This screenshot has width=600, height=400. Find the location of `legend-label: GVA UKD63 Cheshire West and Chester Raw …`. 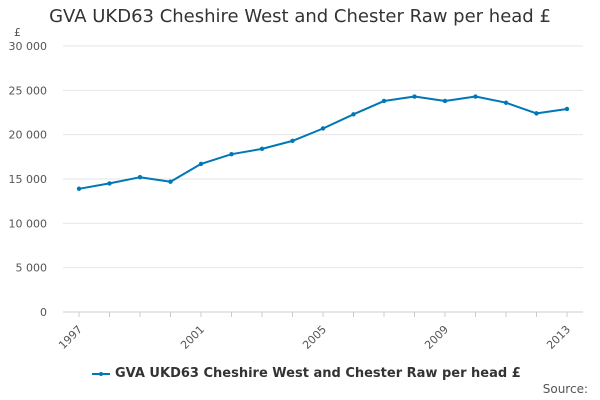

legend-label: GVA UKD63 Cheshire West and Chester Raw … is located at coordinates (318, 373).